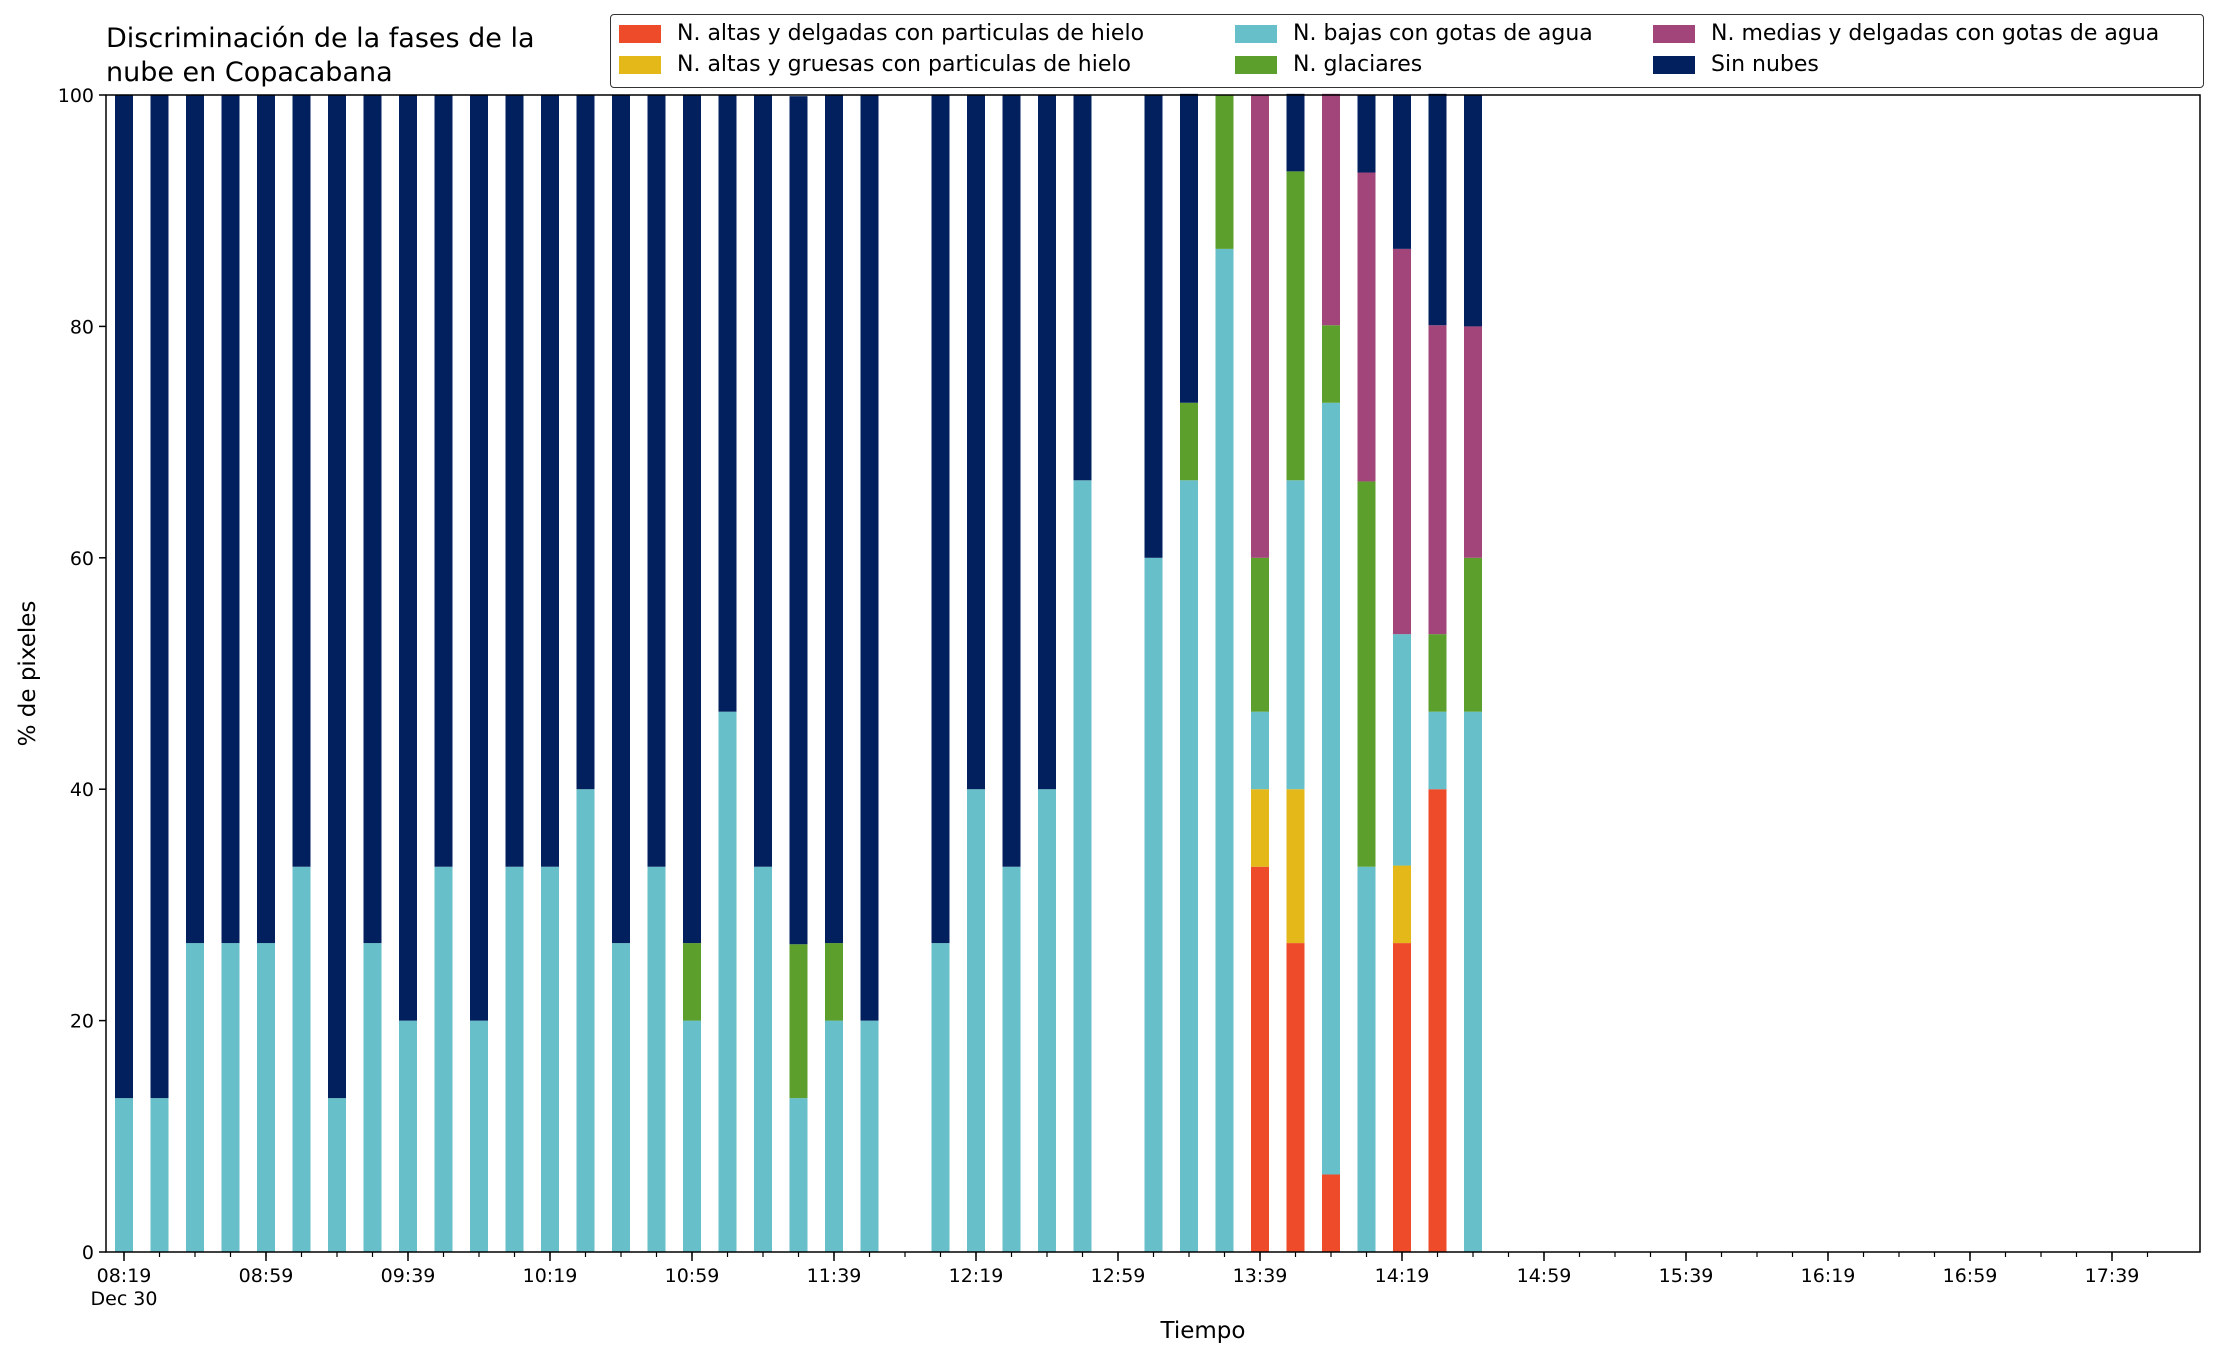  I want to click on x-tick-label: 08:59, so click(266, 1276).